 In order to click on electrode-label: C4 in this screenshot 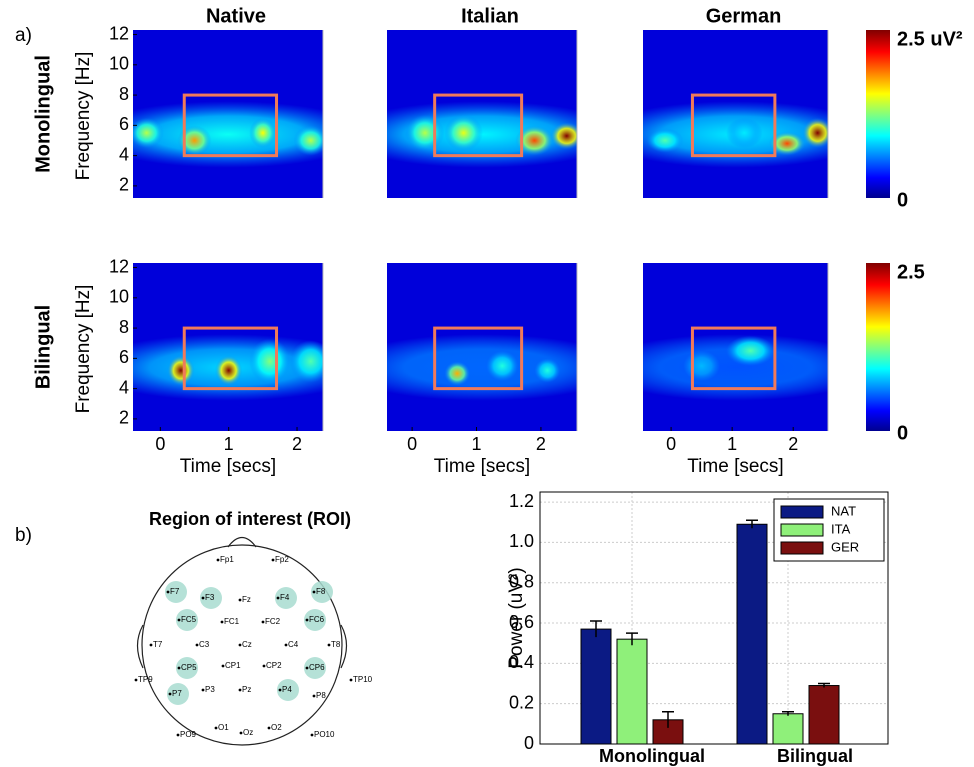, I will do `click(293, 644)`.